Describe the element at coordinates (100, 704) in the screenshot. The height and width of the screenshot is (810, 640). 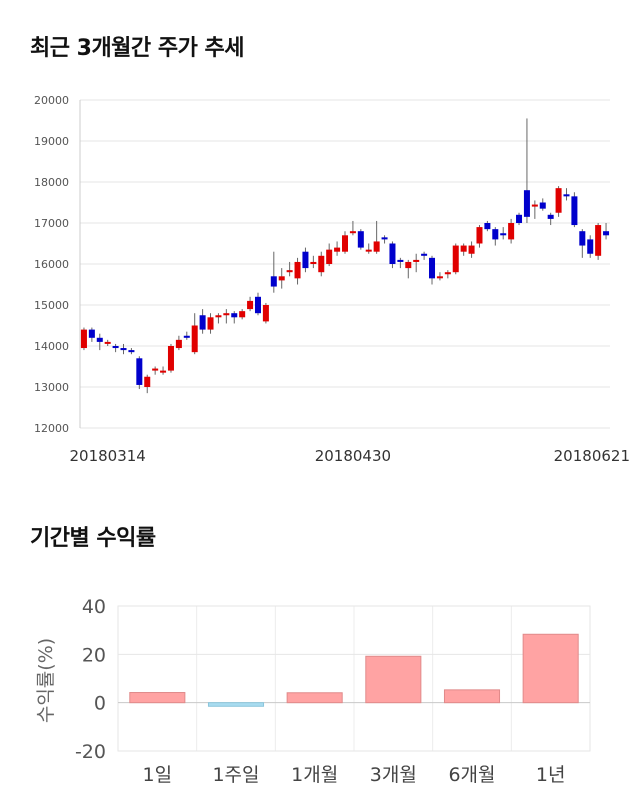
I see `y-tick-label: 0` at that location.